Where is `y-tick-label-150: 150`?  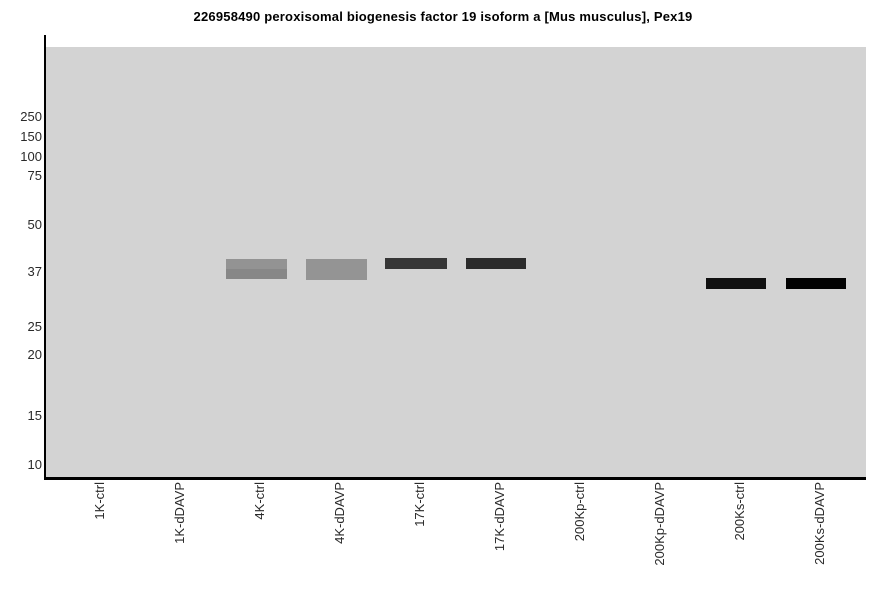 y-tick-label-150: 150 is located at coordinates (31, 136).